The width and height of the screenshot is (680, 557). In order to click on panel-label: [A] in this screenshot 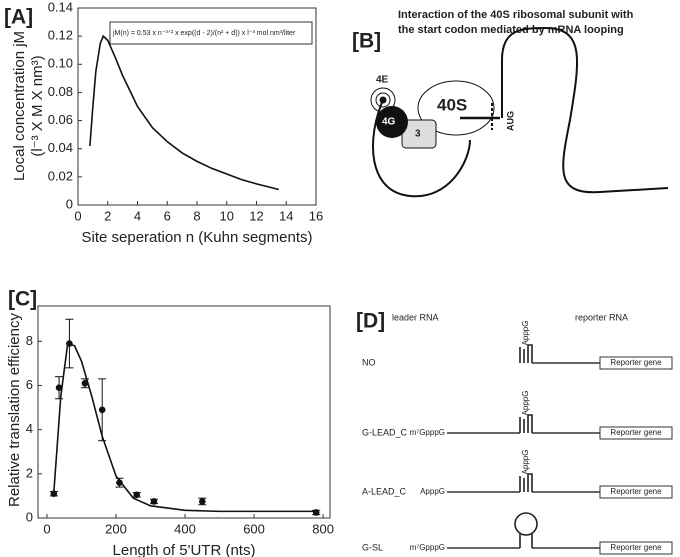, I will do `click(18, 17)`.